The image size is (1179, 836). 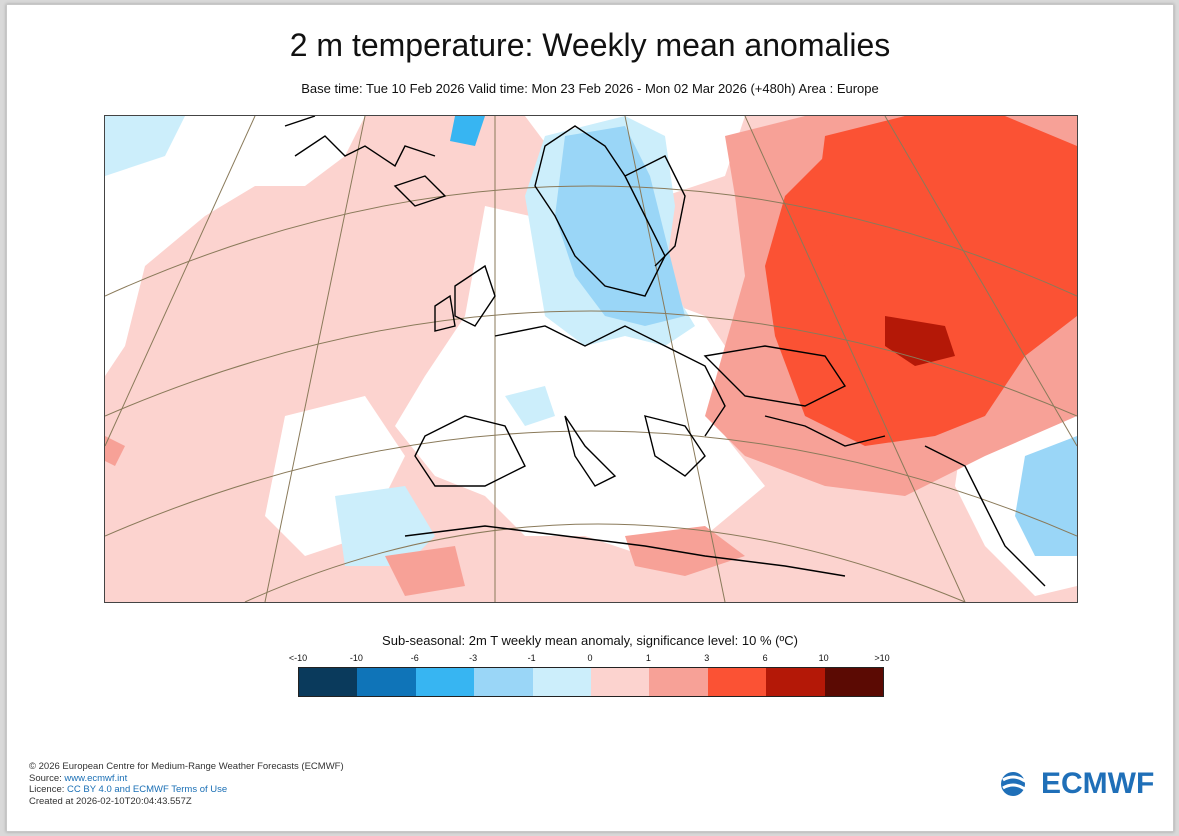 I want to click on legend-tick: 6, so click(x=765, y=658).